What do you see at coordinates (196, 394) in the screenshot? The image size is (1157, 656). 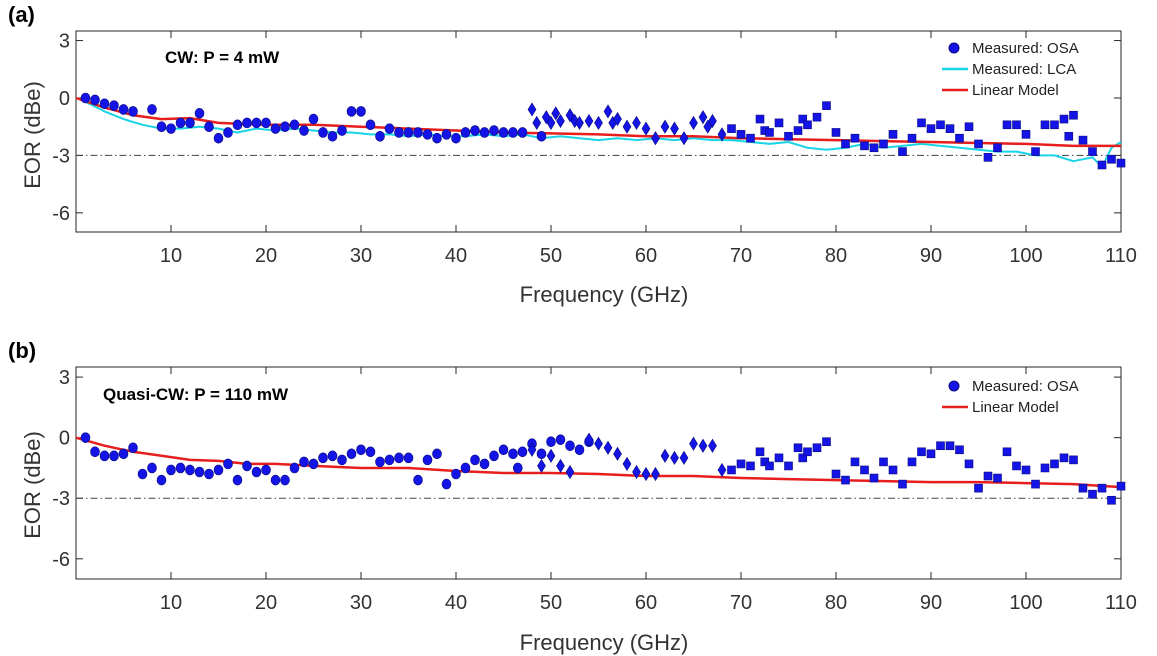 I see `annotation: Quasi-CW: P = 110 mW` at bounding box center [196, 394].